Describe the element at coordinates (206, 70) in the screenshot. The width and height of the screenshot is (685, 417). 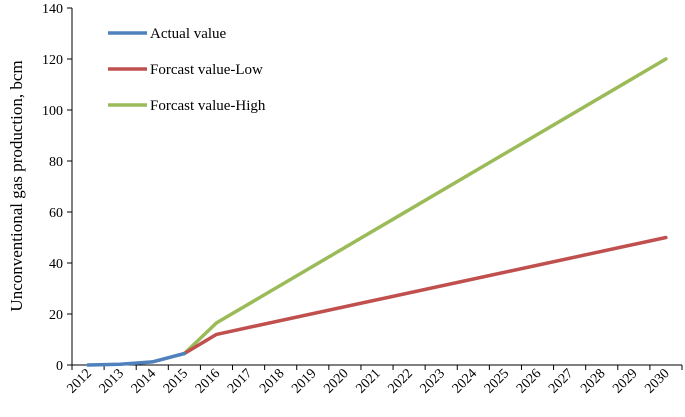
I see `legend-label: Forcast value-Low` at that location.